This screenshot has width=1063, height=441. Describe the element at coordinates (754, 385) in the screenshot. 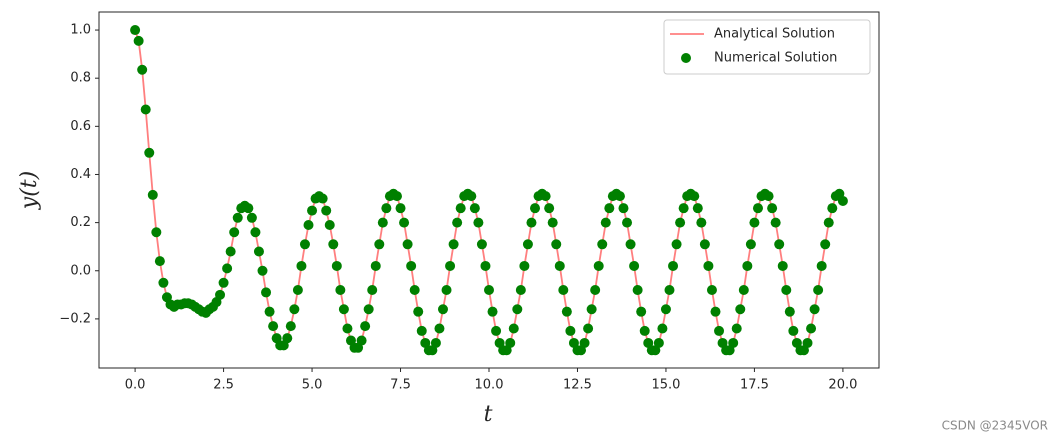

I see `x-tick-label: 17.5` at that location.